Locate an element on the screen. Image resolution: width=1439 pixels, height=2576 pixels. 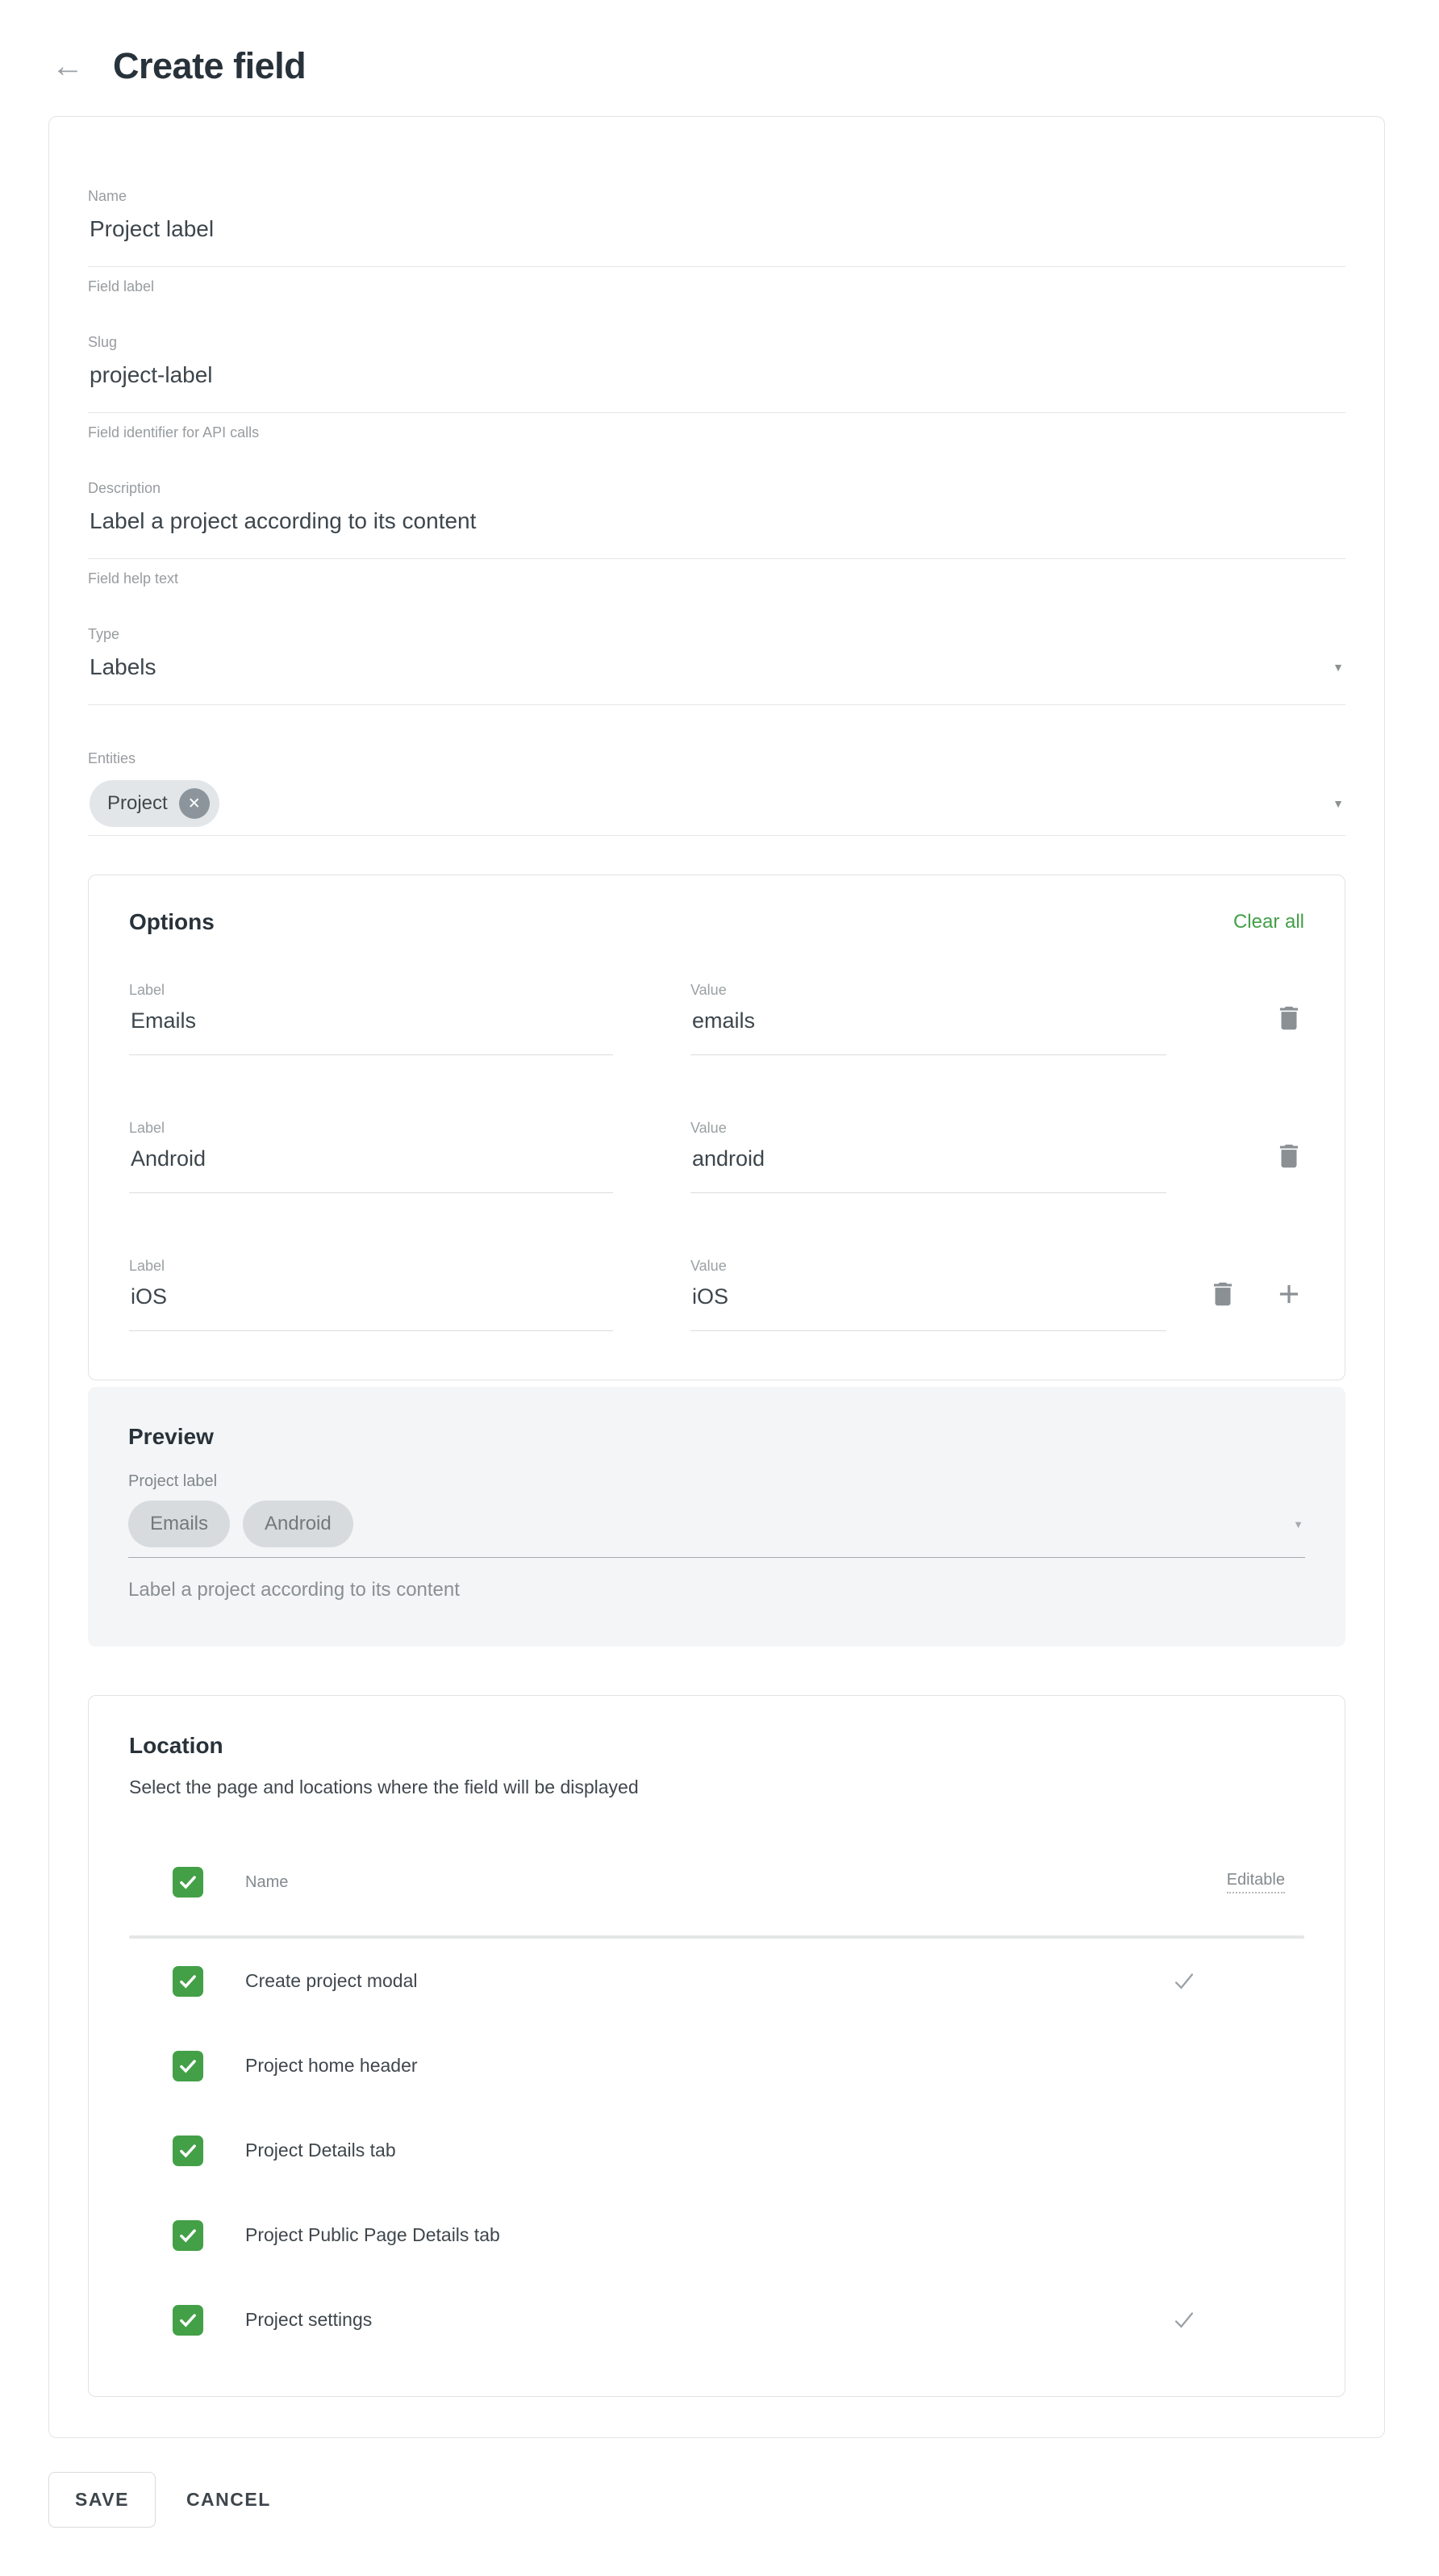
type-select: Labels ▼ is located at coordinates (716, 674).